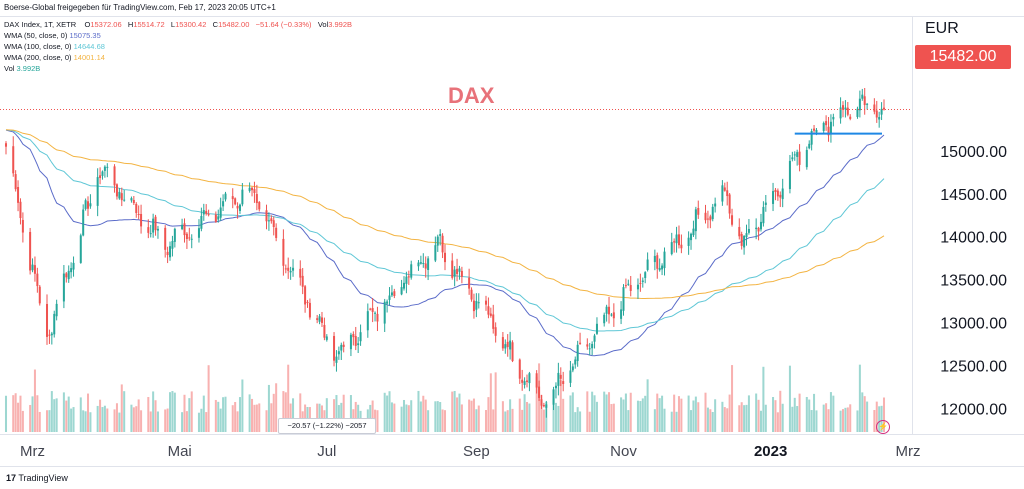 The width and height of the screenshot is (1024, 489). Describe the element at coordinates (512, 466) in the screenshot. I see `footer-divider` at that location.